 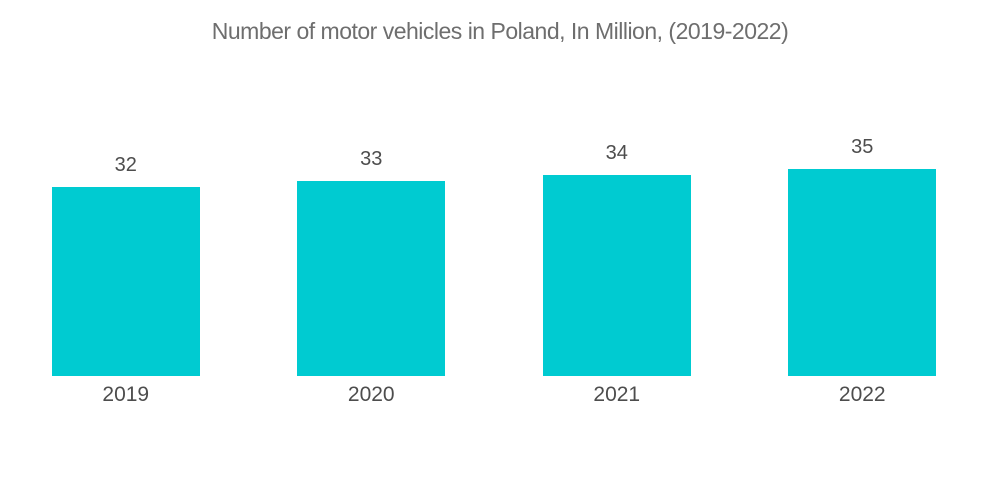 I want to click on bar-stack: 34, so click(x=617, y=259).